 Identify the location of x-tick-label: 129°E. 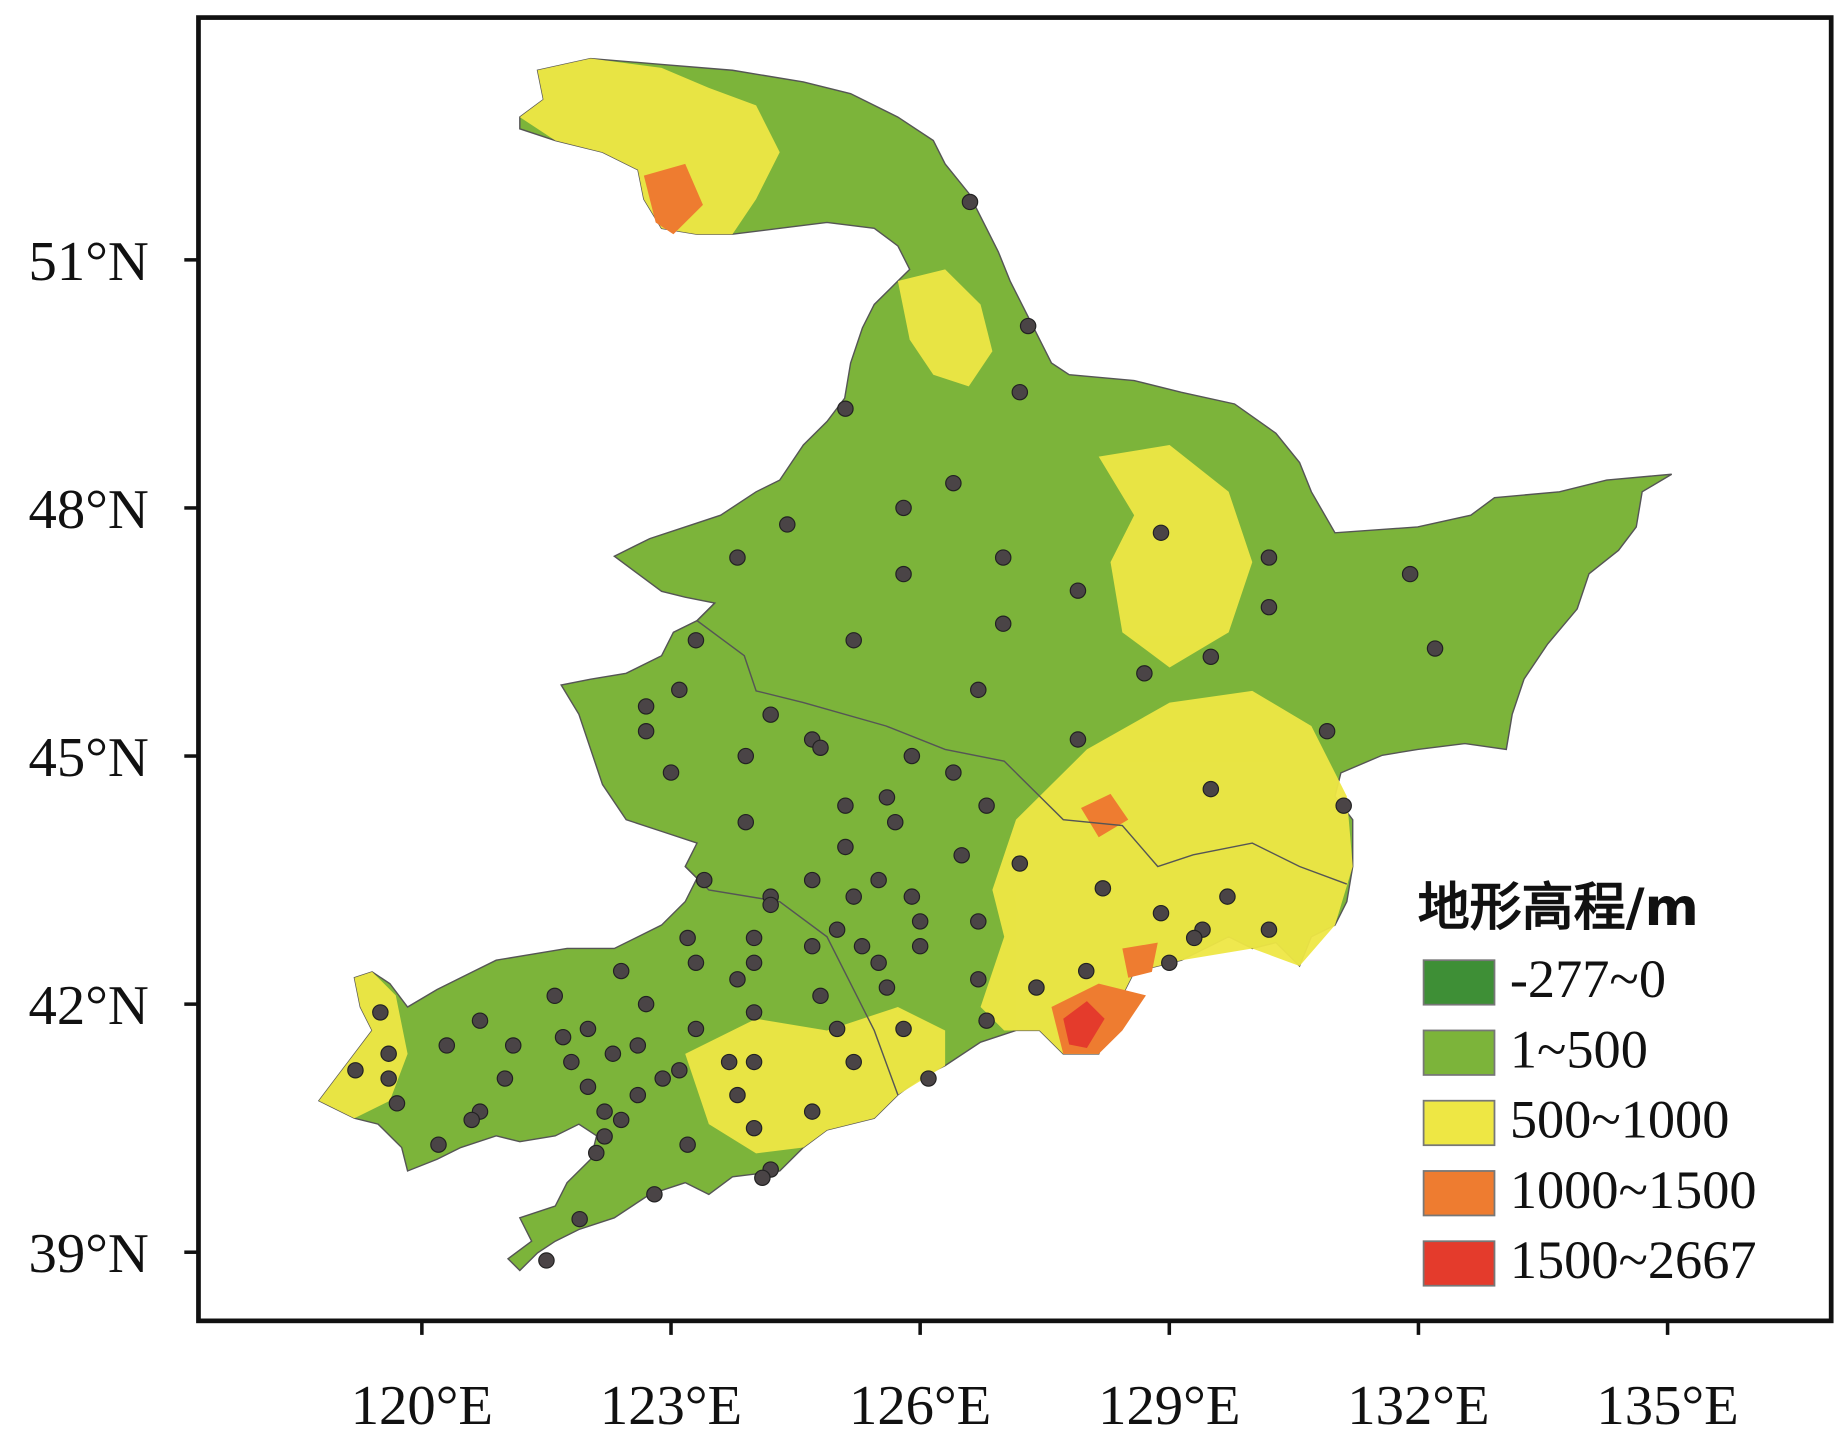
(1169, 1406).